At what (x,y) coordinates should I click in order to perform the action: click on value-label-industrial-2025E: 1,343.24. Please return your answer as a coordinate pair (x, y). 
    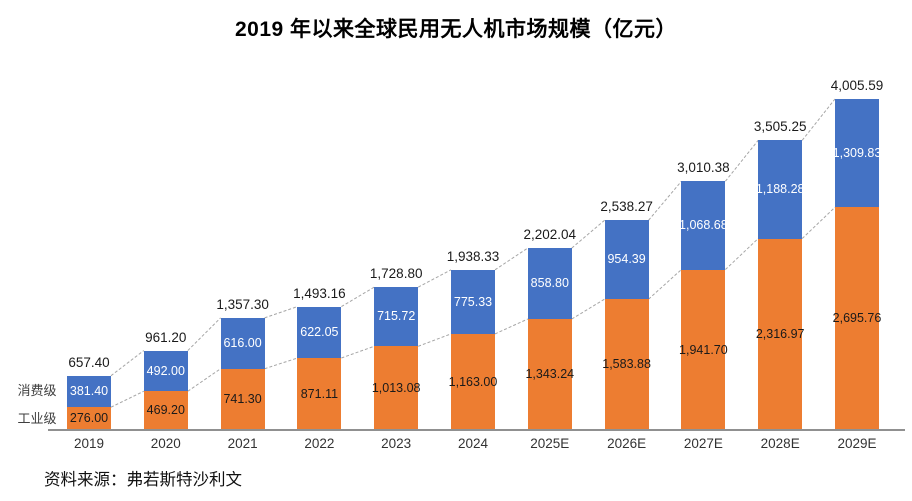
    Looking at the image, I should click on (550, 374).